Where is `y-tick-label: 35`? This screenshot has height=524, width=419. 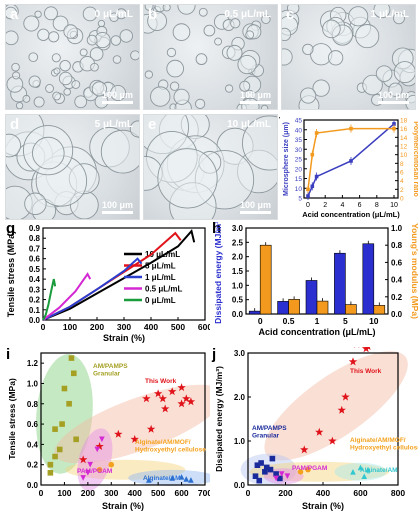 y-tick-label: 35 is located at coordinates (299, 140).